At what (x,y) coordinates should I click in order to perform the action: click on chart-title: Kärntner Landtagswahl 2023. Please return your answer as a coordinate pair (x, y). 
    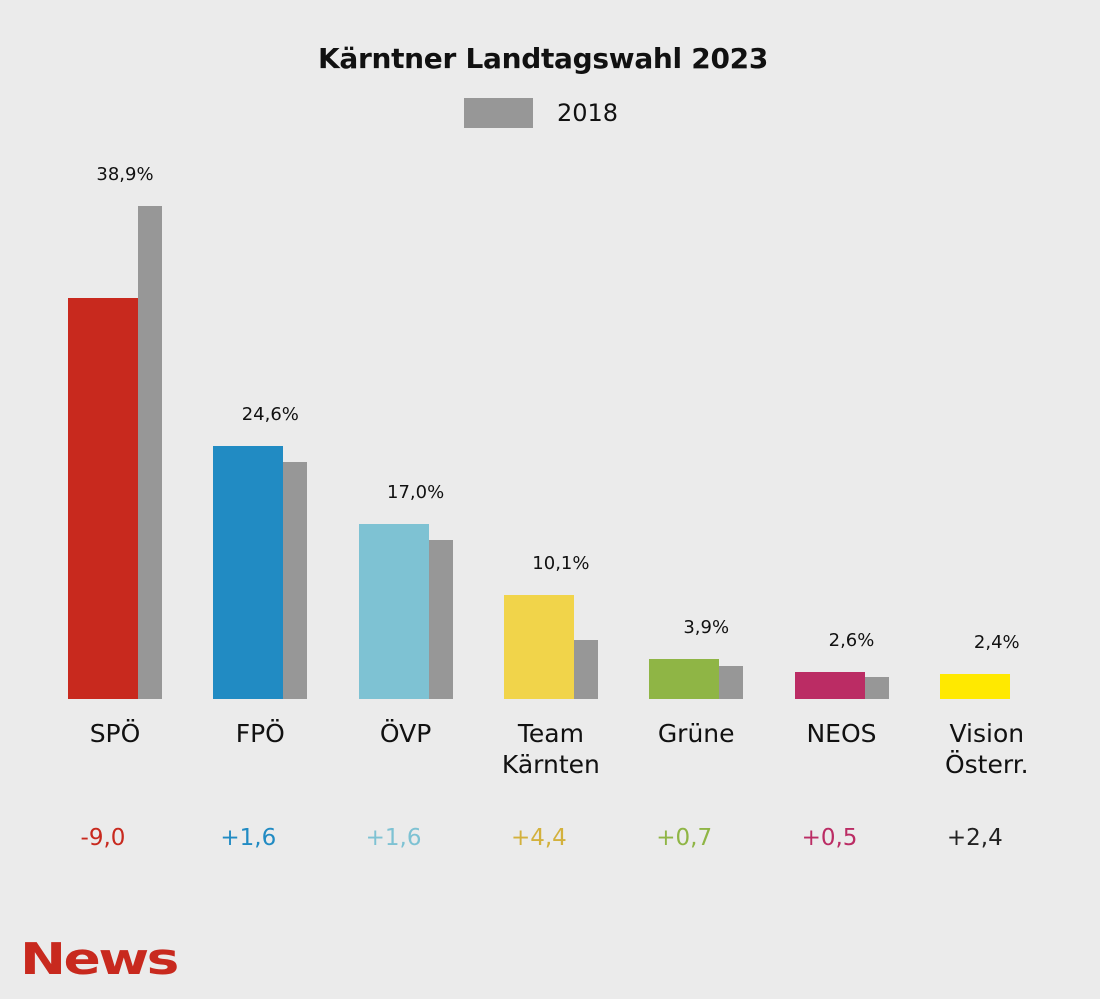
    Looking at the image, I should click on (543, 58).